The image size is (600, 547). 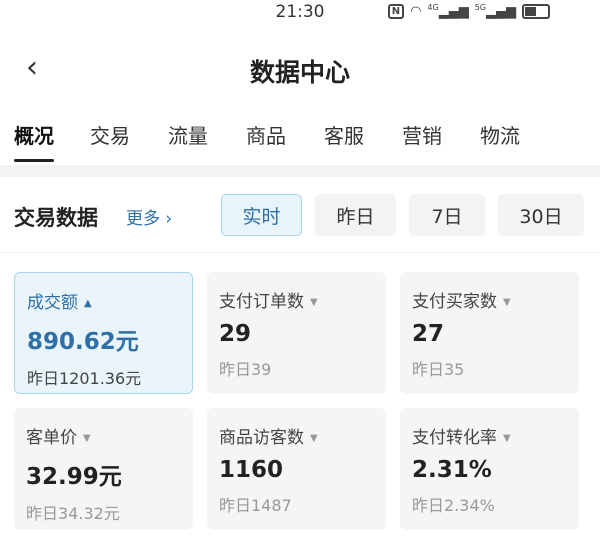 I want to click on wifi-icon: ◠, so click(x=416, y=11).